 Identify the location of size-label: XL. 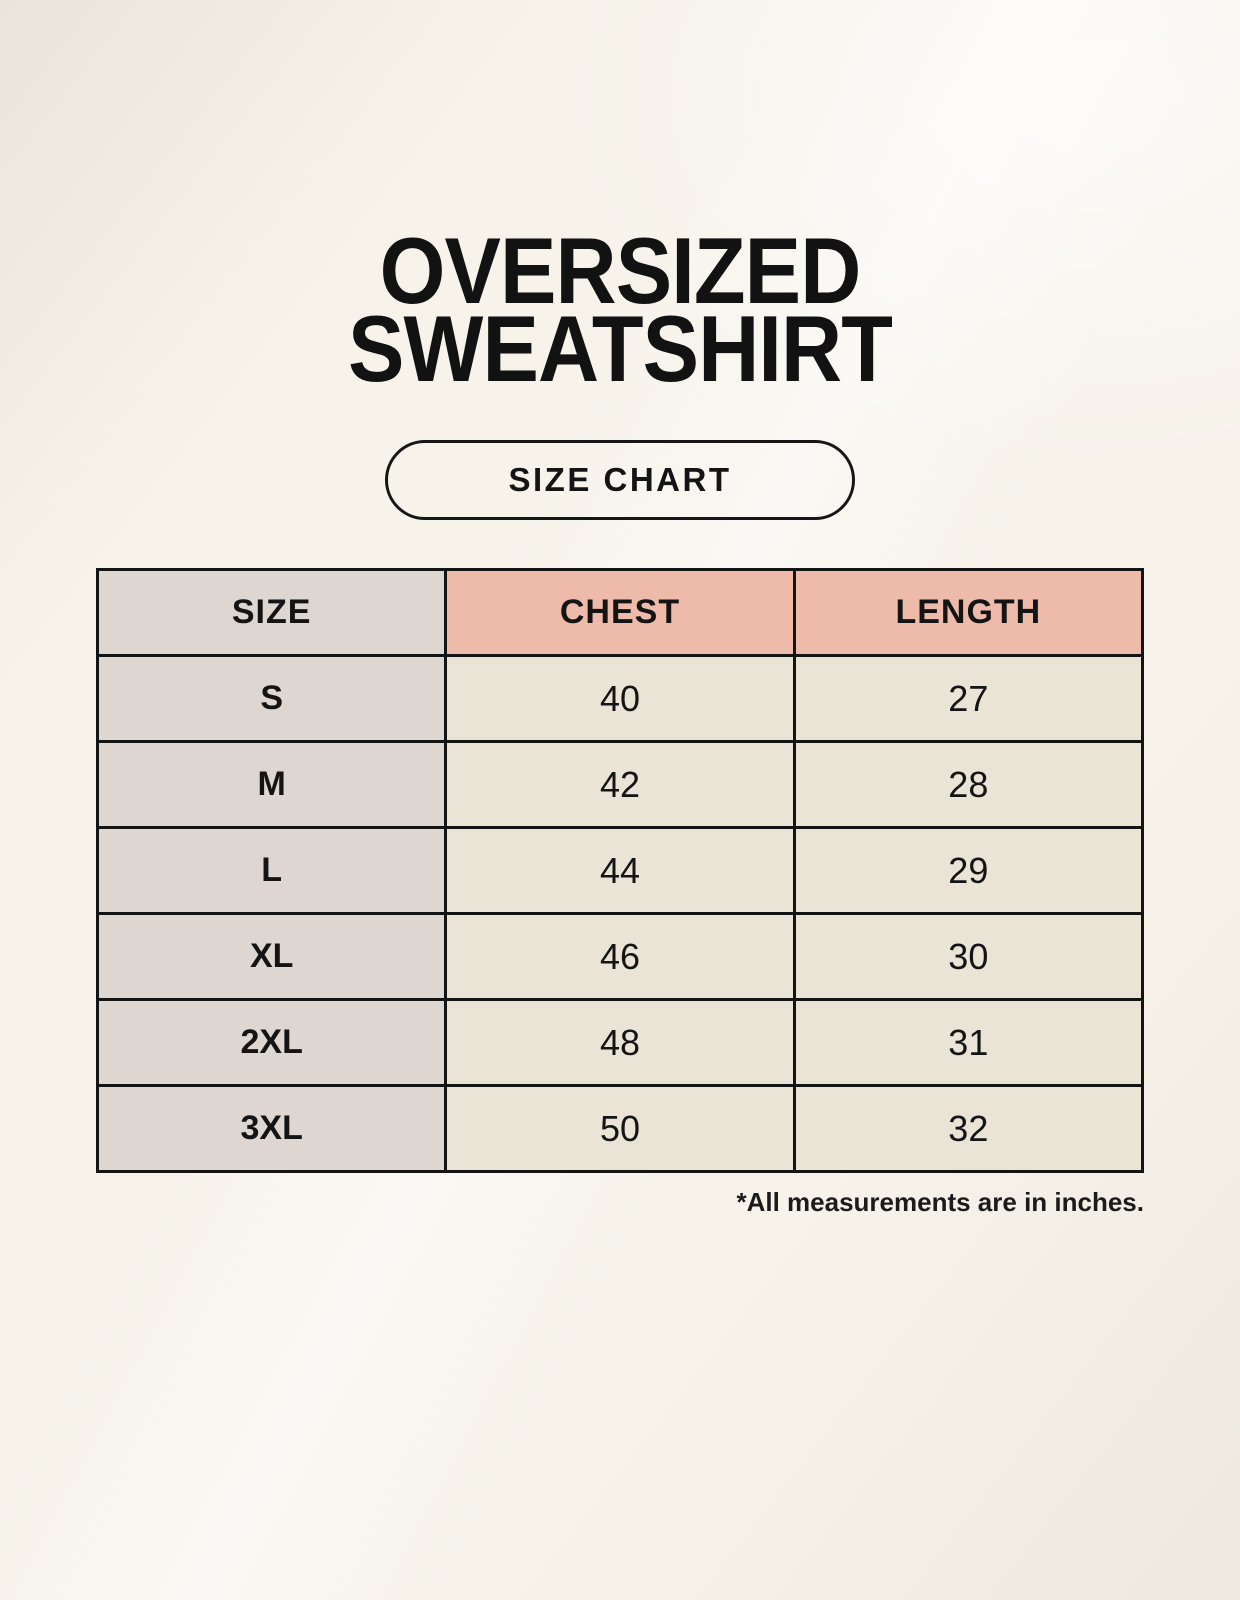
(271, 957).